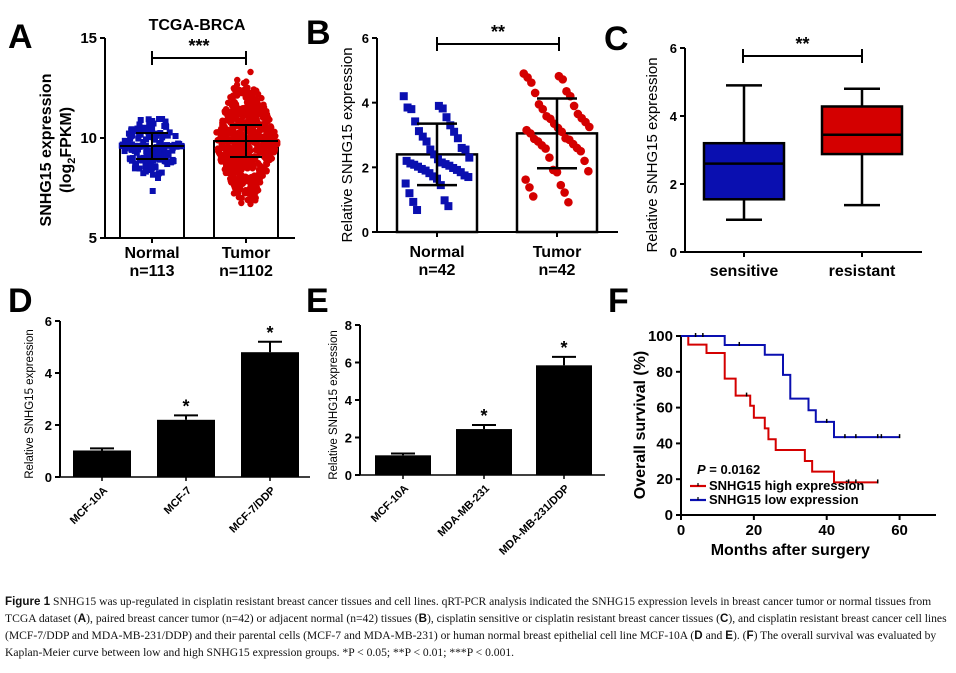 The image size is (956, 673). I want to click on panel-c-sig-label: **, so click(802, 44).